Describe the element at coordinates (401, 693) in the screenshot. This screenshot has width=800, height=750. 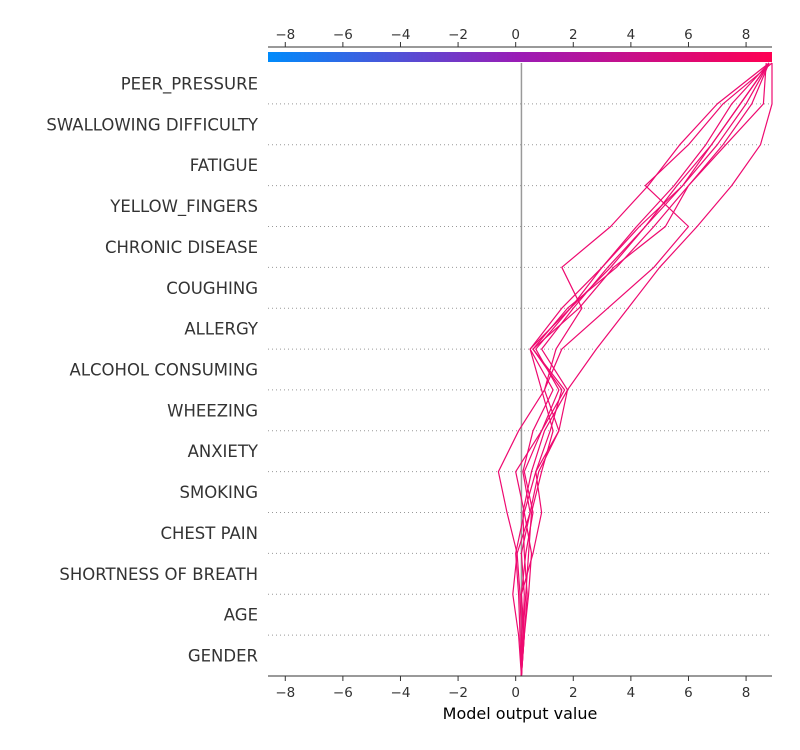
I see `bottom-tick-label: −4` at that location.